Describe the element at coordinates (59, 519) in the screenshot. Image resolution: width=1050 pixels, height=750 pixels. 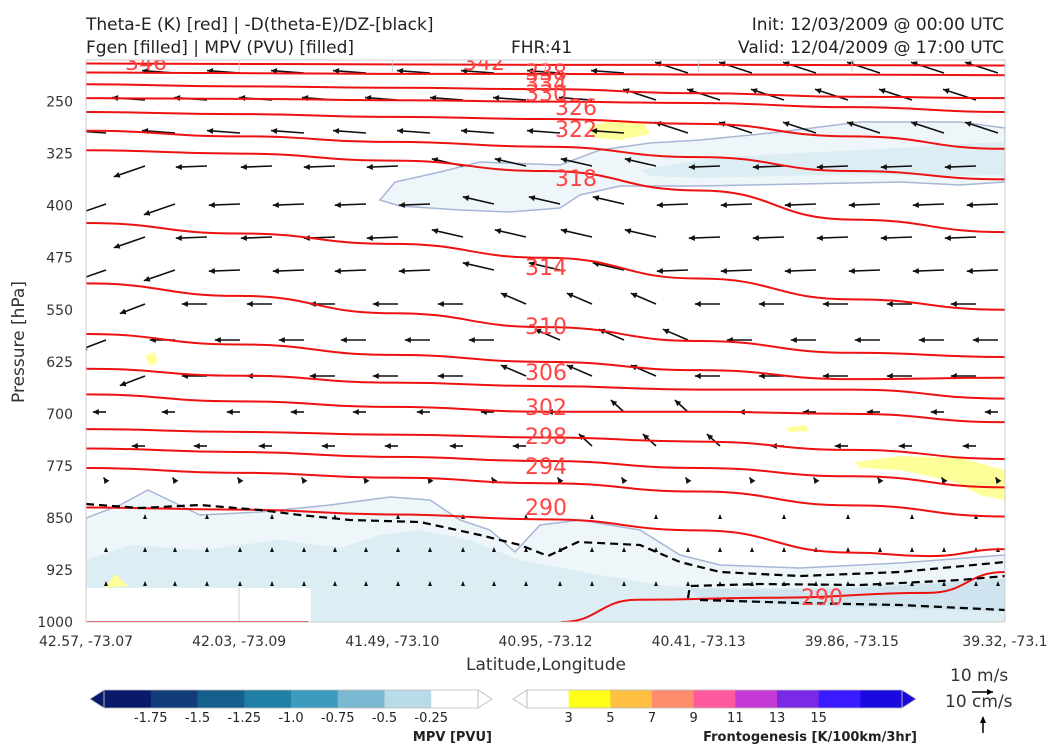
I see `y-tick-label: 850` at that location.